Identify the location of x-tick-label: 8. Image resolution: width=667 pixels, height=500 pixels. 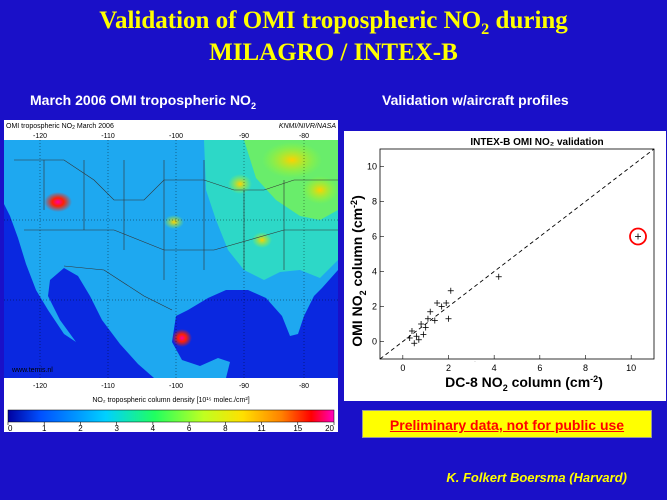
(585, 368).